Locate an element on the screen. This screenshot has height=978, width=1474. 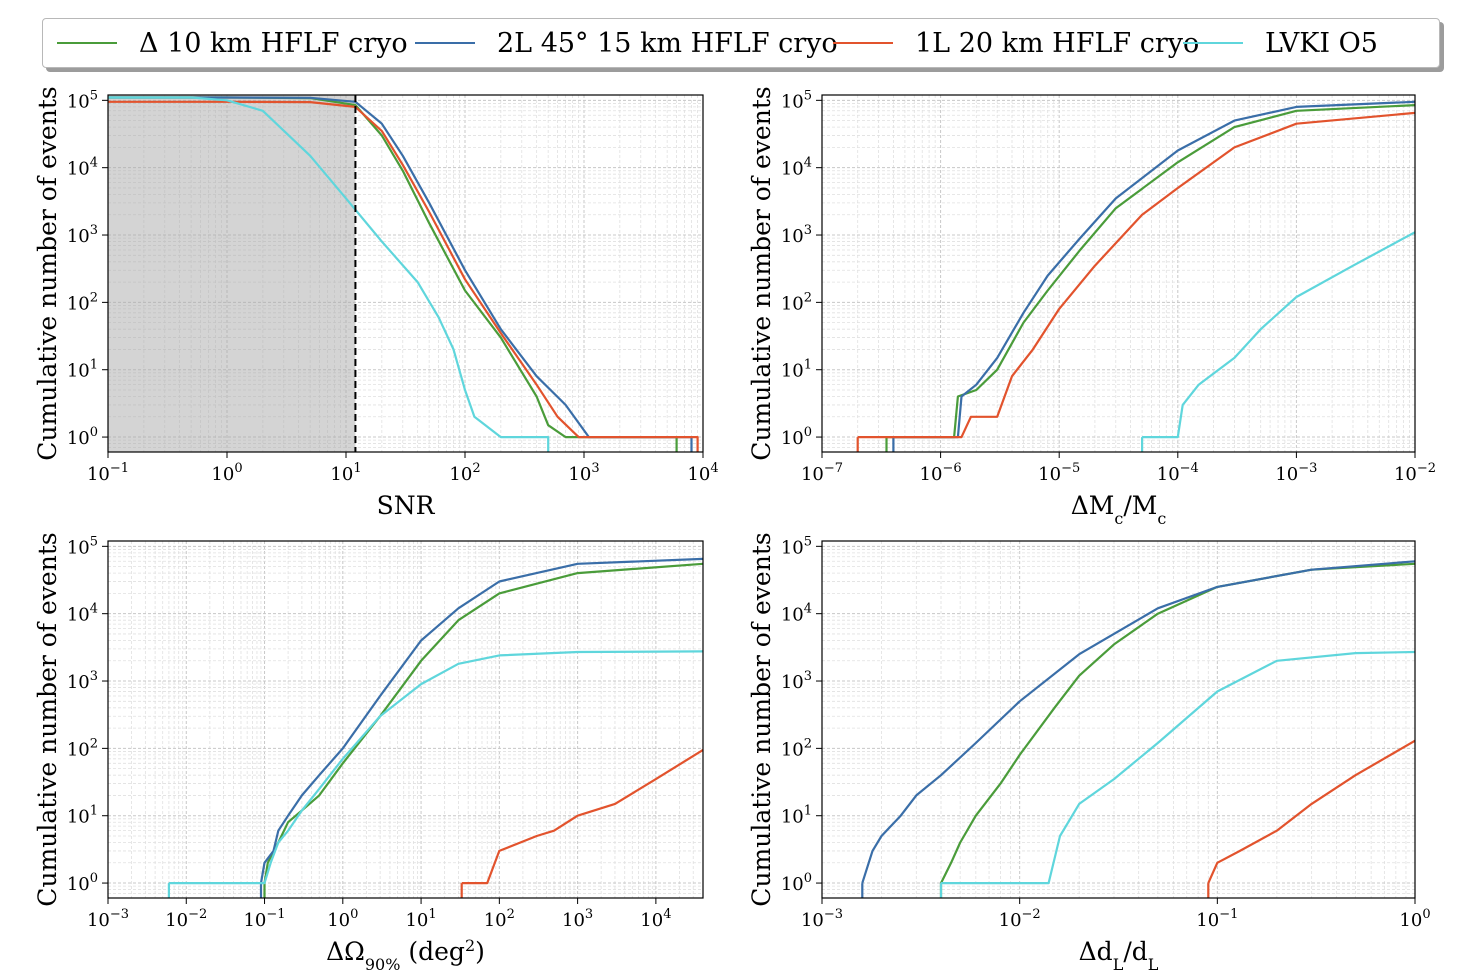
x-axis-label: SNR is located at coordinates (406, 505).